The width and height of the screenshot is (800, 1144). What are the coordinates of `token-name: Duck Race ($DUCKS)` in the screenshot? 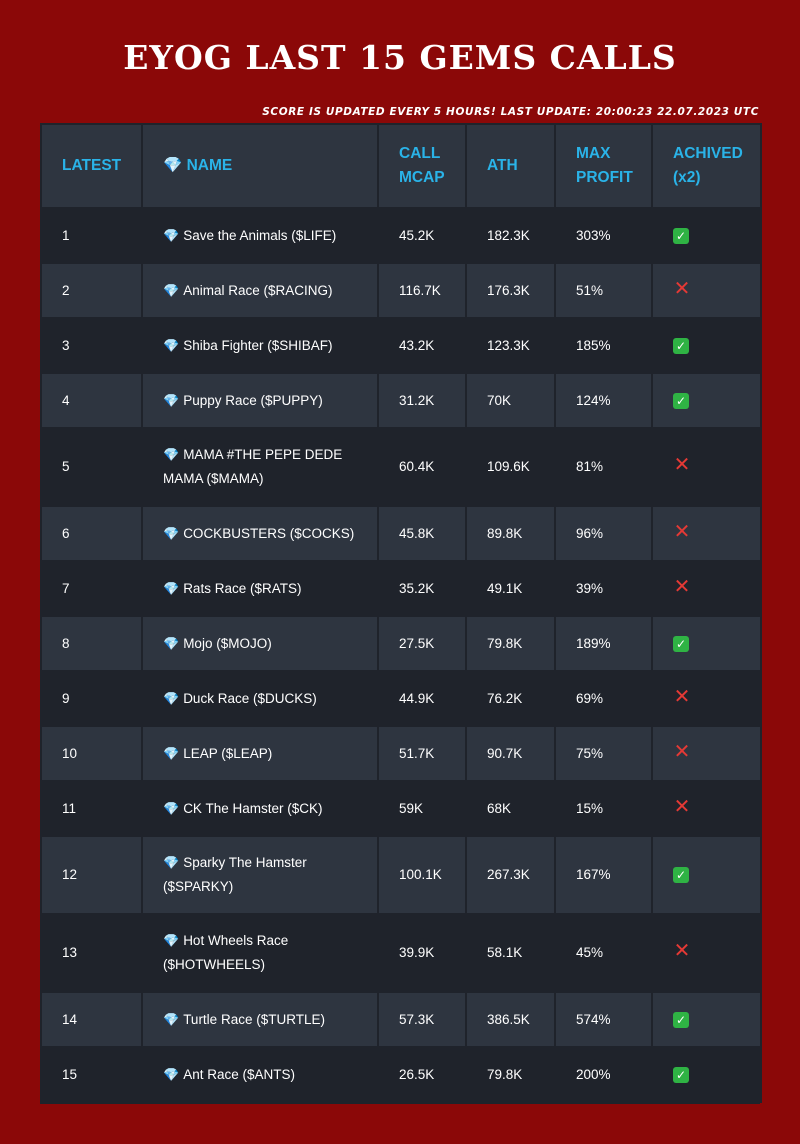 It's located at (250, 698).